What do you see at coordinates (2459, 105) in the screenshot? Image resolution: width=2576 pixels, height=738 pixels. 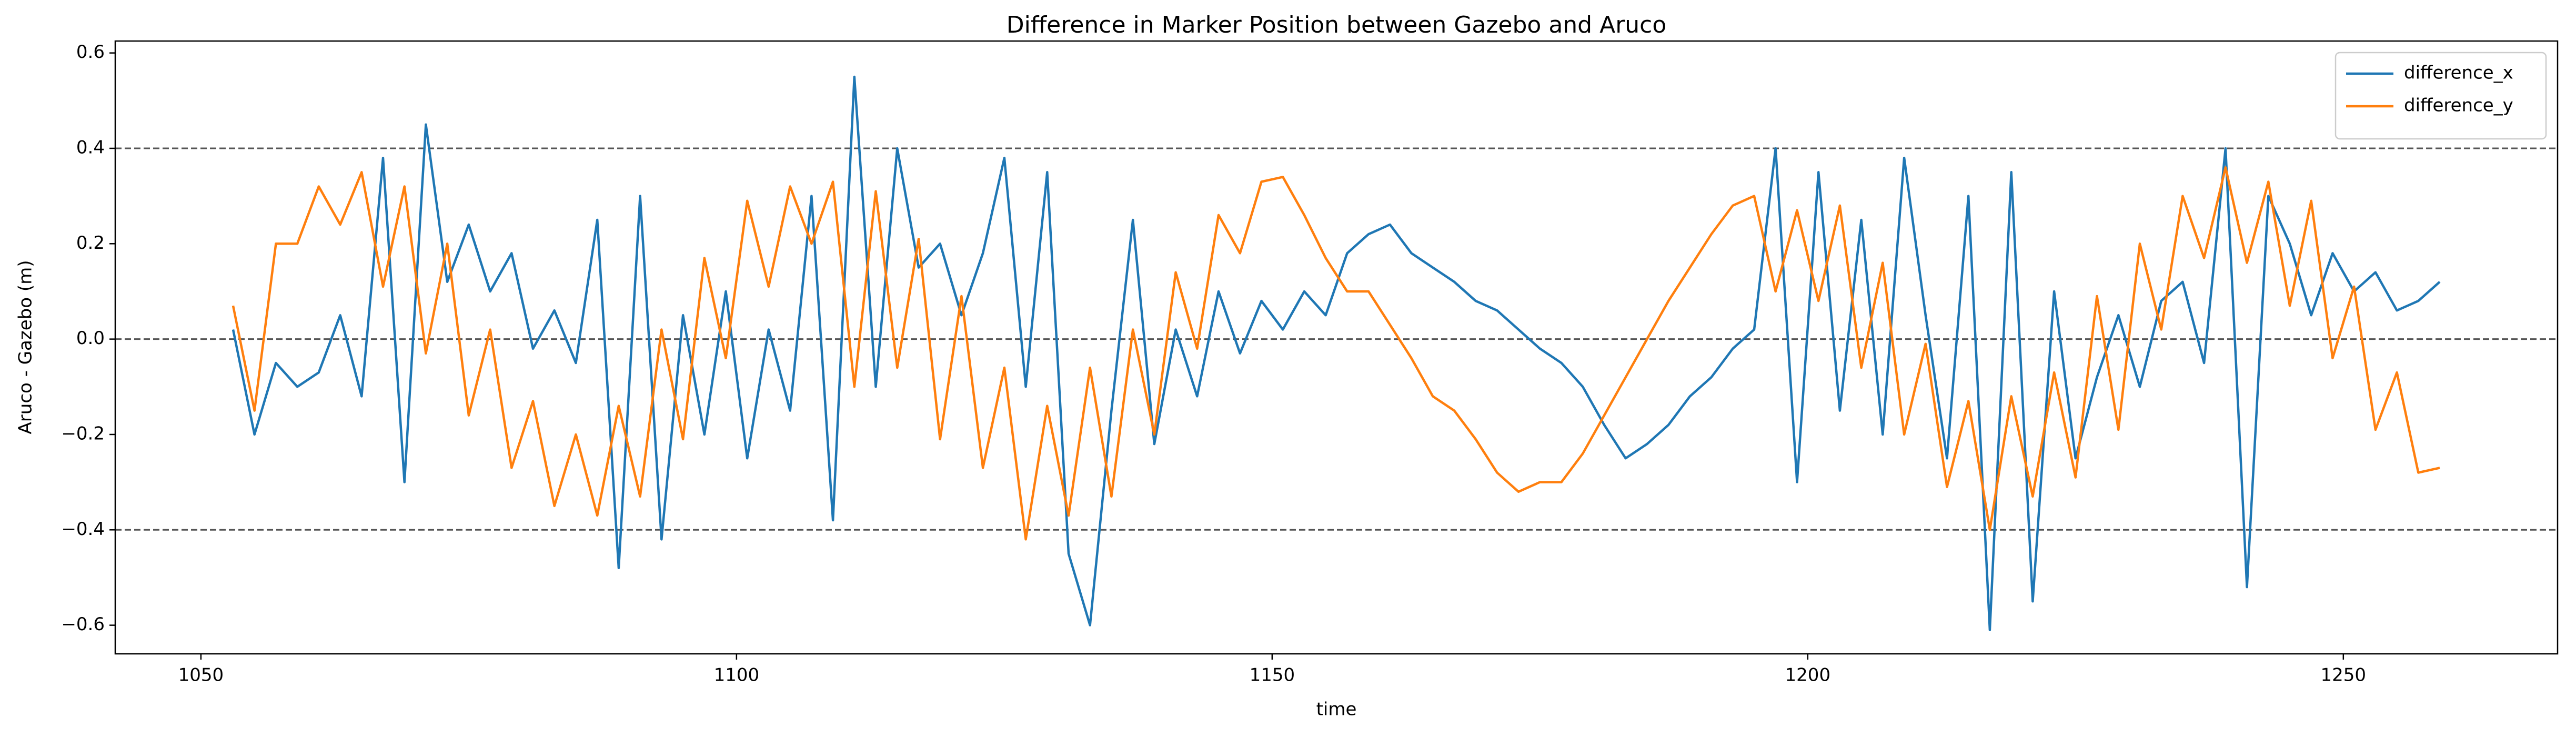 I see `legend-label: difference_y` at bounding box center [2459, 105].